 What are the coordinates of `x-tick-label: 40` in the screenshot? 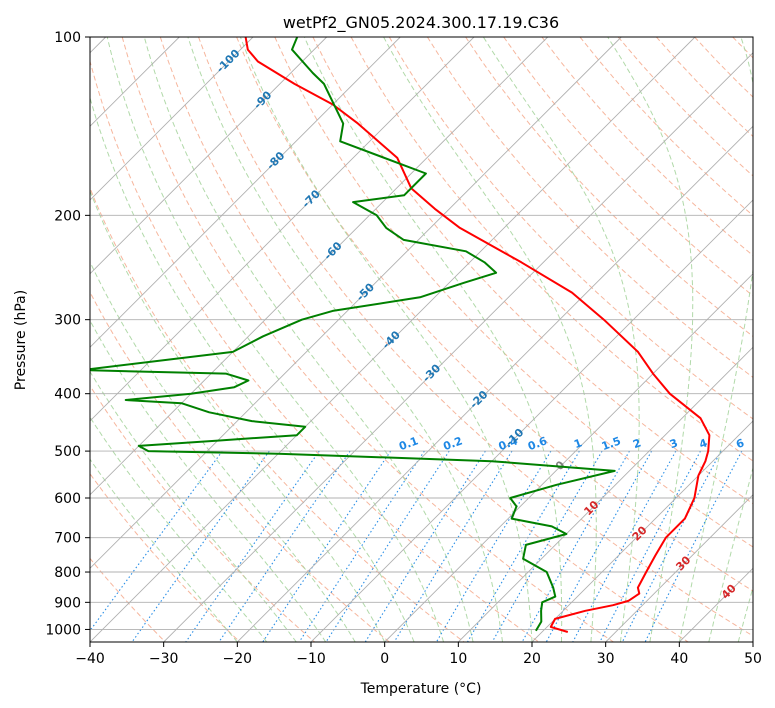 It's located at (679, 659).